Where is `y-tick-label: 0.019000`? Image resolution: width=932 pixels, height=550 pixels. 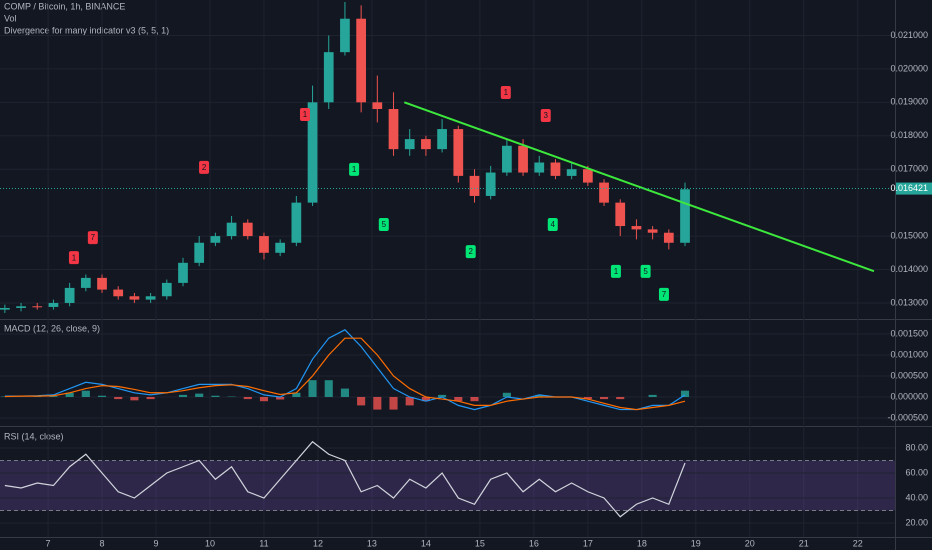
y-tick-label: 0.019000 is located at coordinates (909, 102).